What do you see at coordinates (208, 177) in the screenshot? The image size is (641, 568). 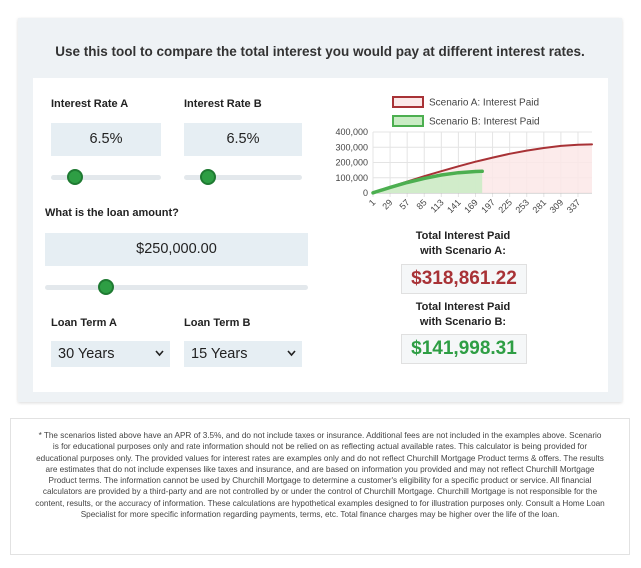 I see `rate-b-slider-knob` at bounding box center [208, 177].